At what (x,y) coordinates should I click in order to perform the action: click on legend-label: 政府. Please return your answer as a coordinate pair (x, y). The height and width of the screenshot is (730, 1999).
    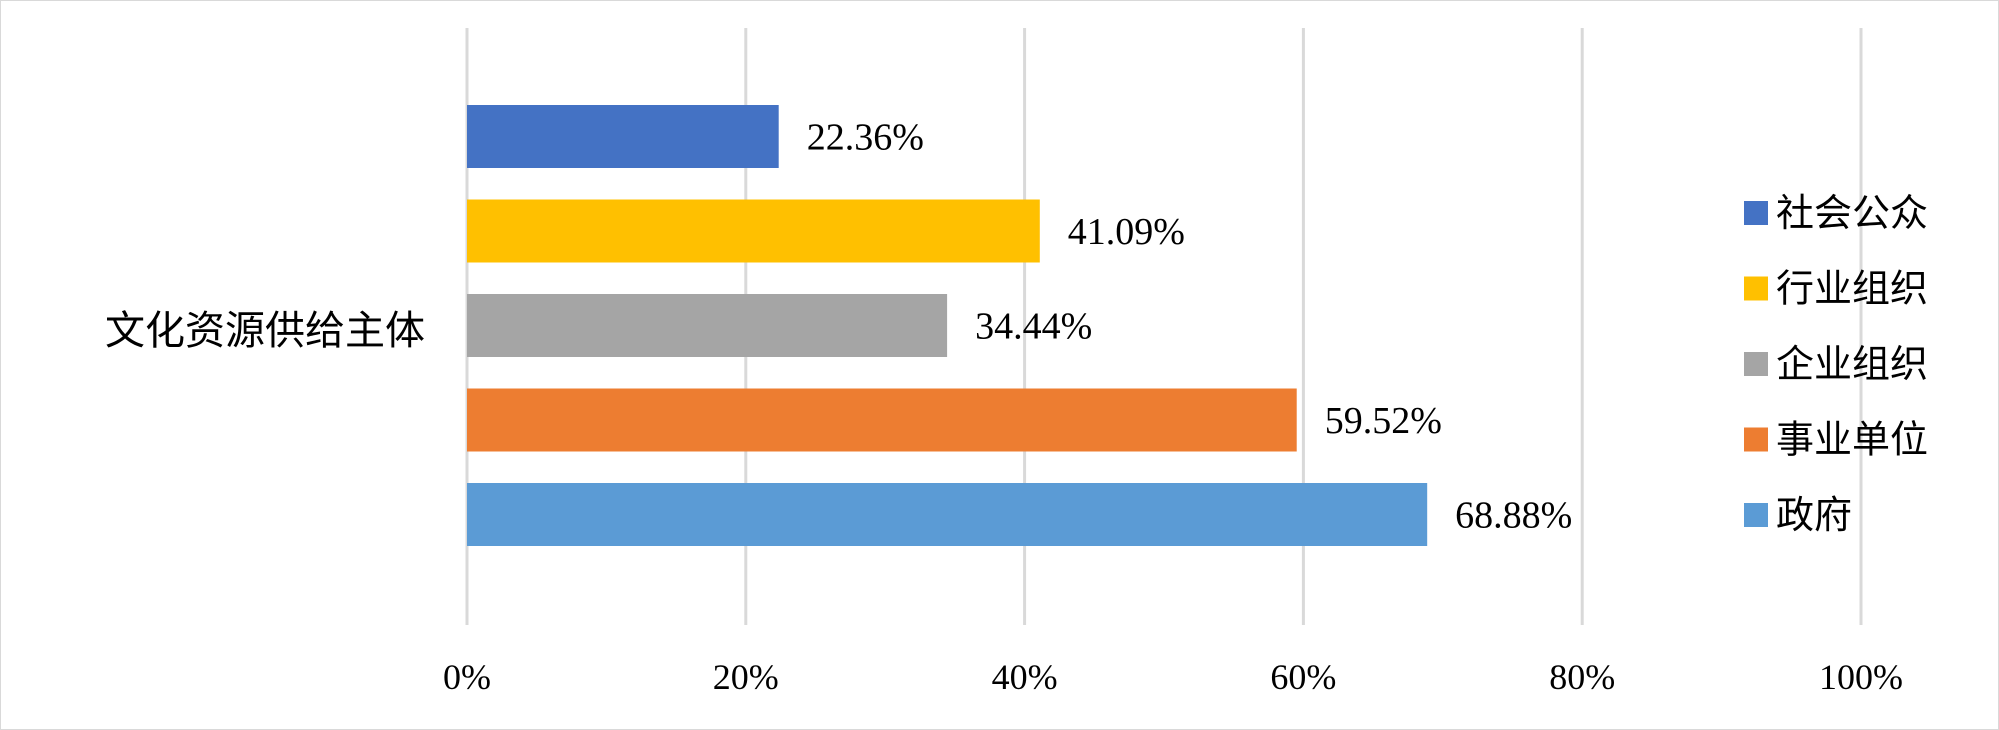
    Looking at the image, I should click on (1814, 515).